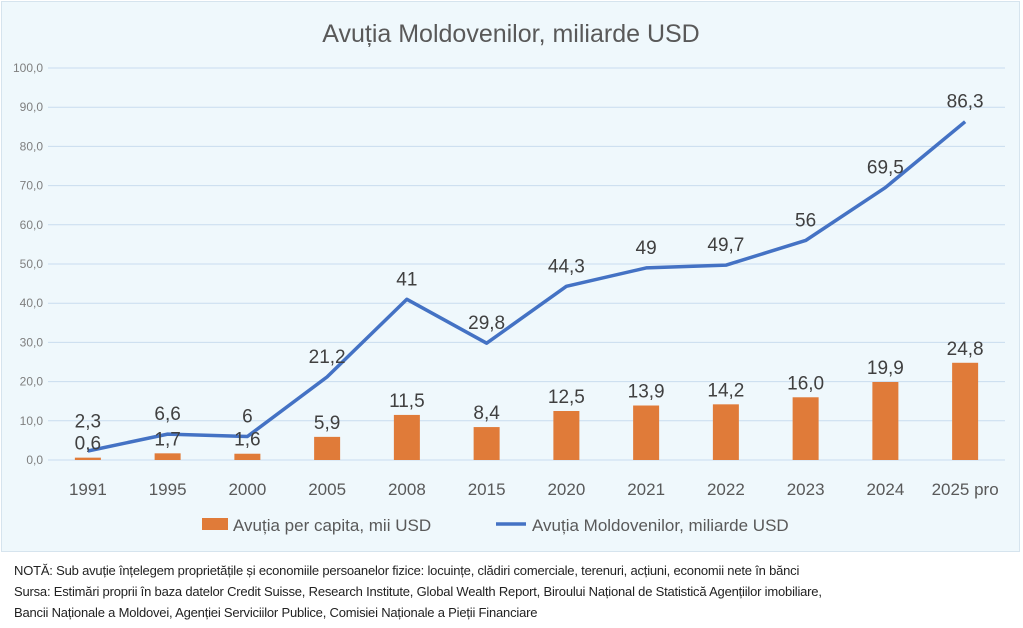 The height and width of the screenshot is (628, 1023). What do you see at coordinates (805, 220) in the screenshot?
I see `line-data-label: 56` at bounding box center [805, 220].